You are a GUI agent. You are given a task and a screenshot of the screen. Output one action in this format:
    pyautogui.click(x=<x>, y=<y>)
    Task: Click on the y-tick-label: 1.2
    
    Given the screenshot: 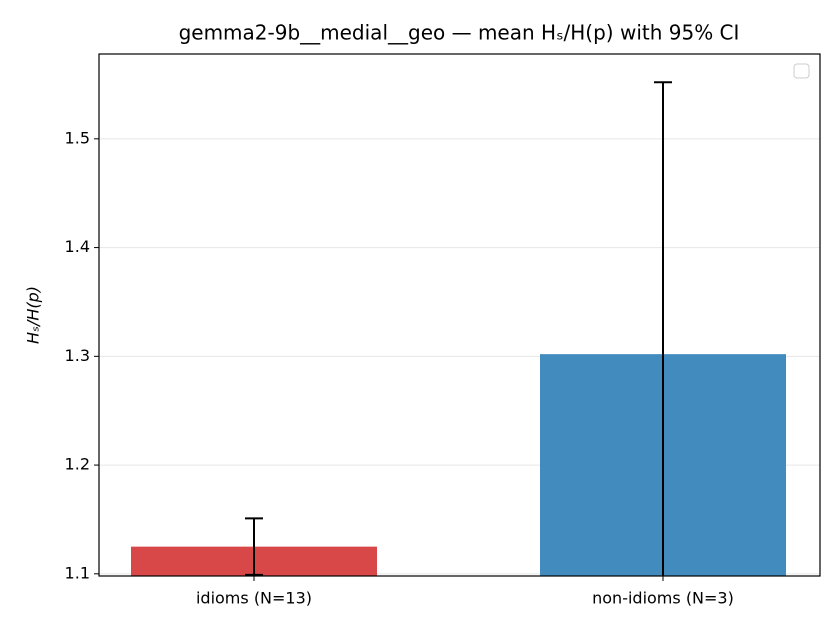 What is the action you would take?
    pyautogui.click(x=77, y=464)
    